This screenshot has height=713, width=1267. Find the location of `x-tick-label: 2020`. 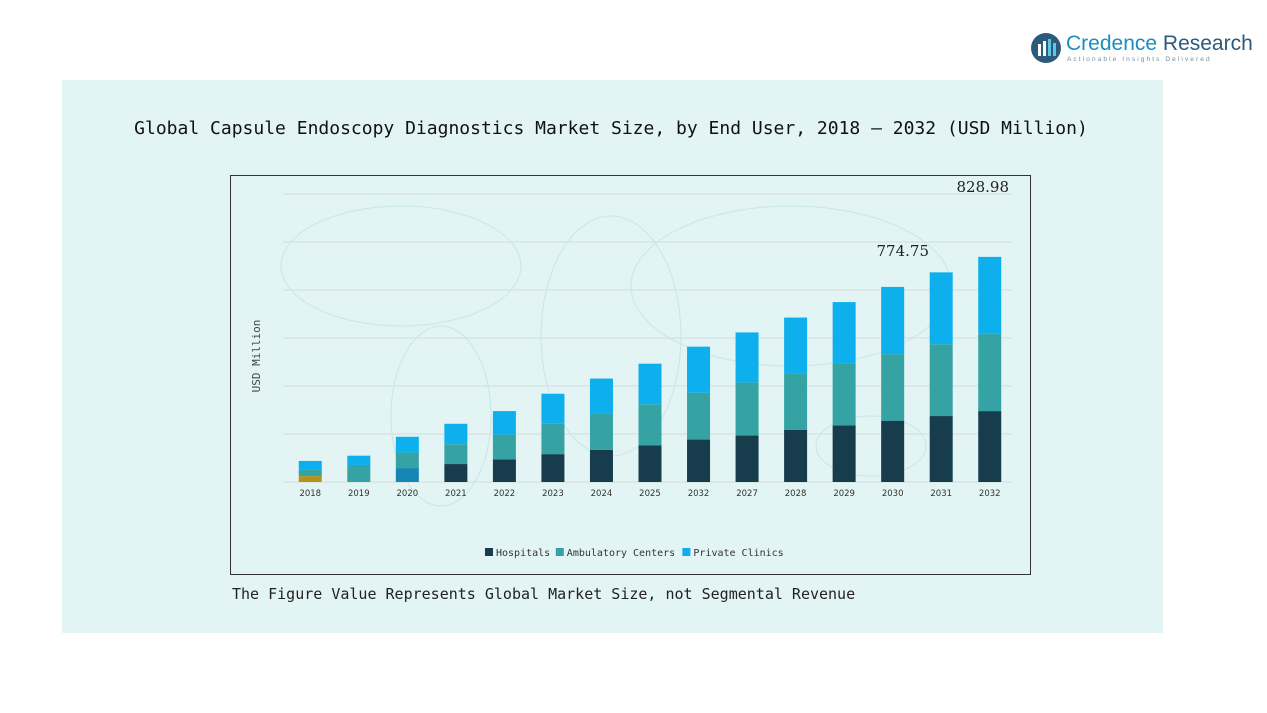

x-tick-label: 2020 is located at coordinates (408, 494).